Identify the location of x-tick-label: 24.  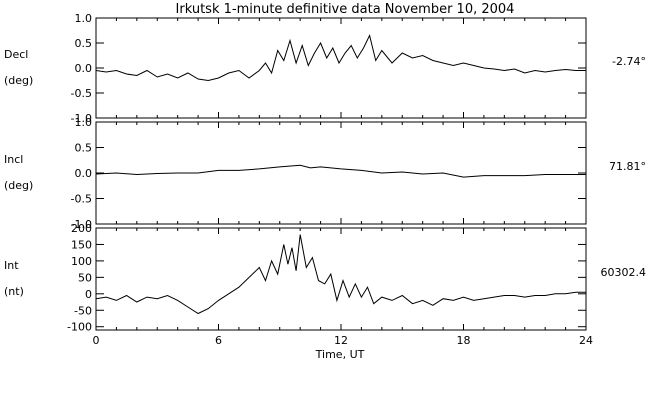
(586, 340).